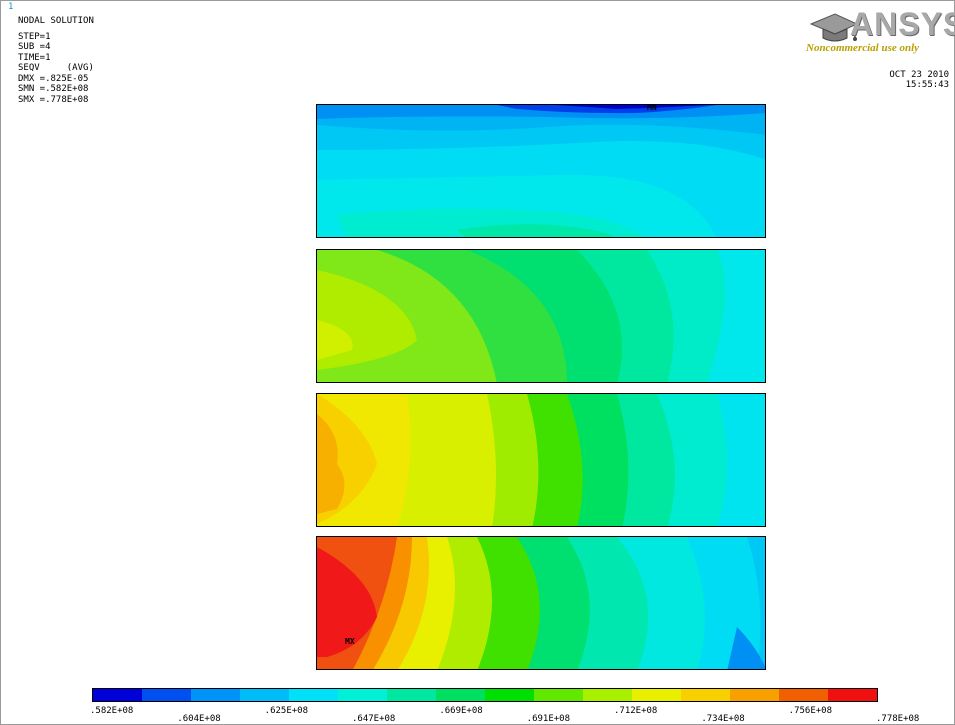 The image size is (955, 725). I want to click on info-smn: SMN =.582E+08, so click(53, 89).